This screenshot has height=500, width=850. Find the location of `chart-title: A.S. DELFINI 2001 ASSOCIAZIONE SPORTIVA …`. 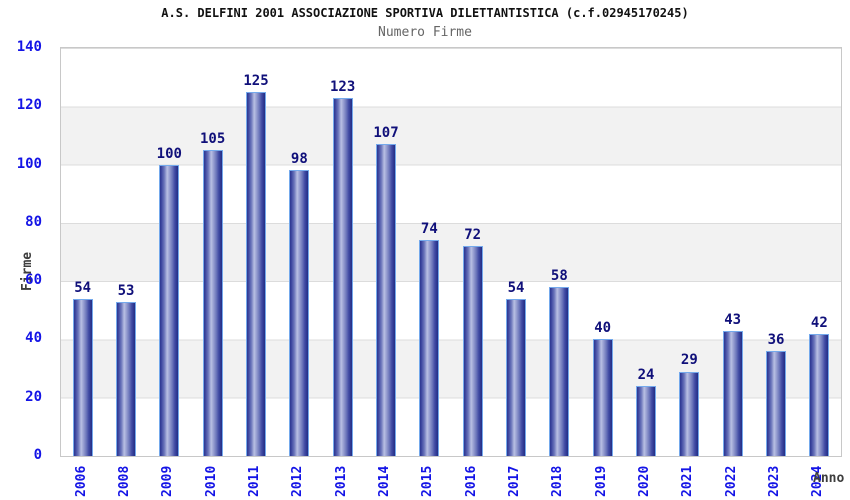

chart-title: A.S. DELFINI 2001 ASSOCIAZIONE SPORTIVA … is located at coordinates (425, 13).